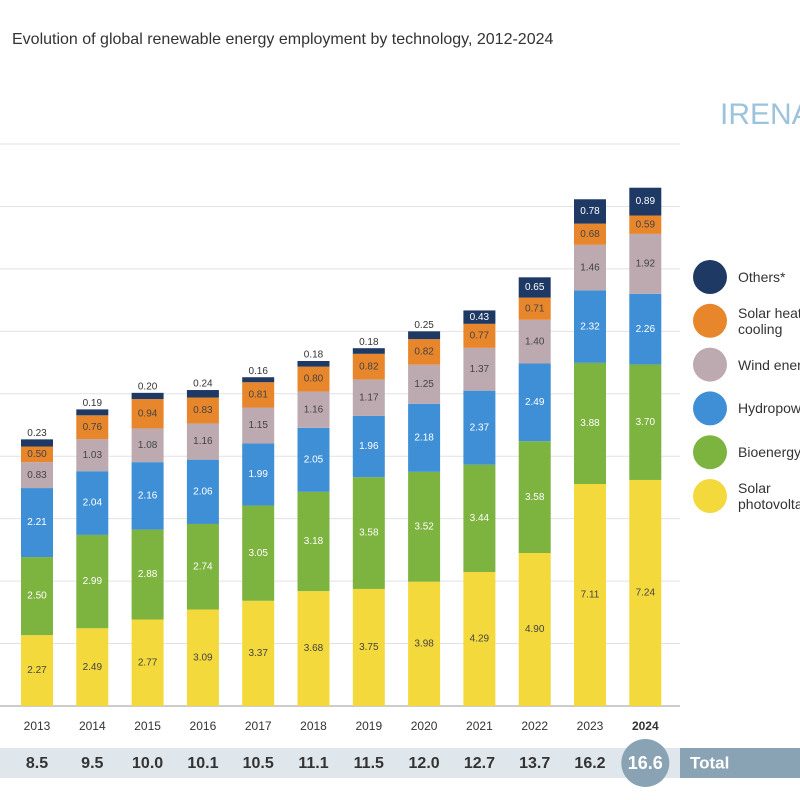 The height and width of the screenshot is (800, 800). I want to click on value-label: 3.18, so click(314, 541).